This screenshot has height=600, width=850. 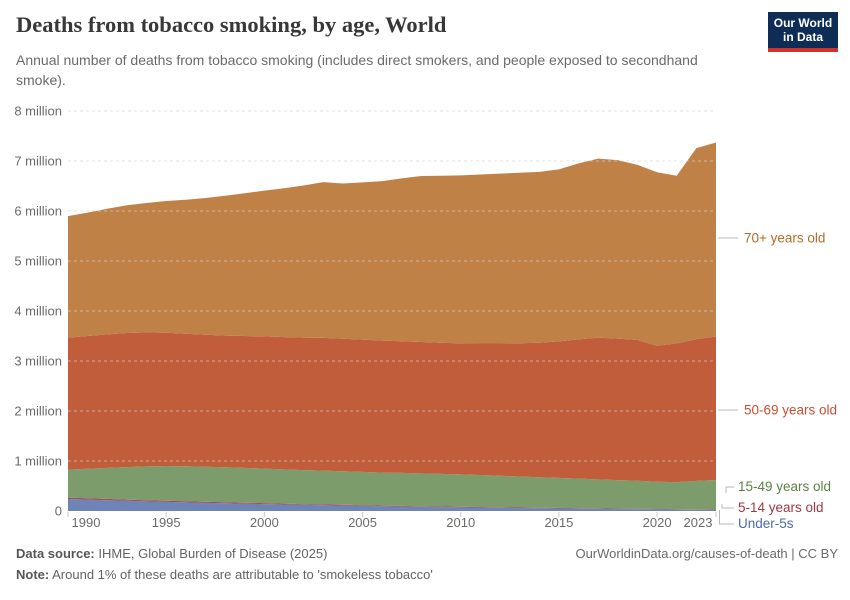 What do you see at coordinates (802, 37) in the screenshot?
I see `owid-logo-line2: in Data` at bounding box center [802, 37].